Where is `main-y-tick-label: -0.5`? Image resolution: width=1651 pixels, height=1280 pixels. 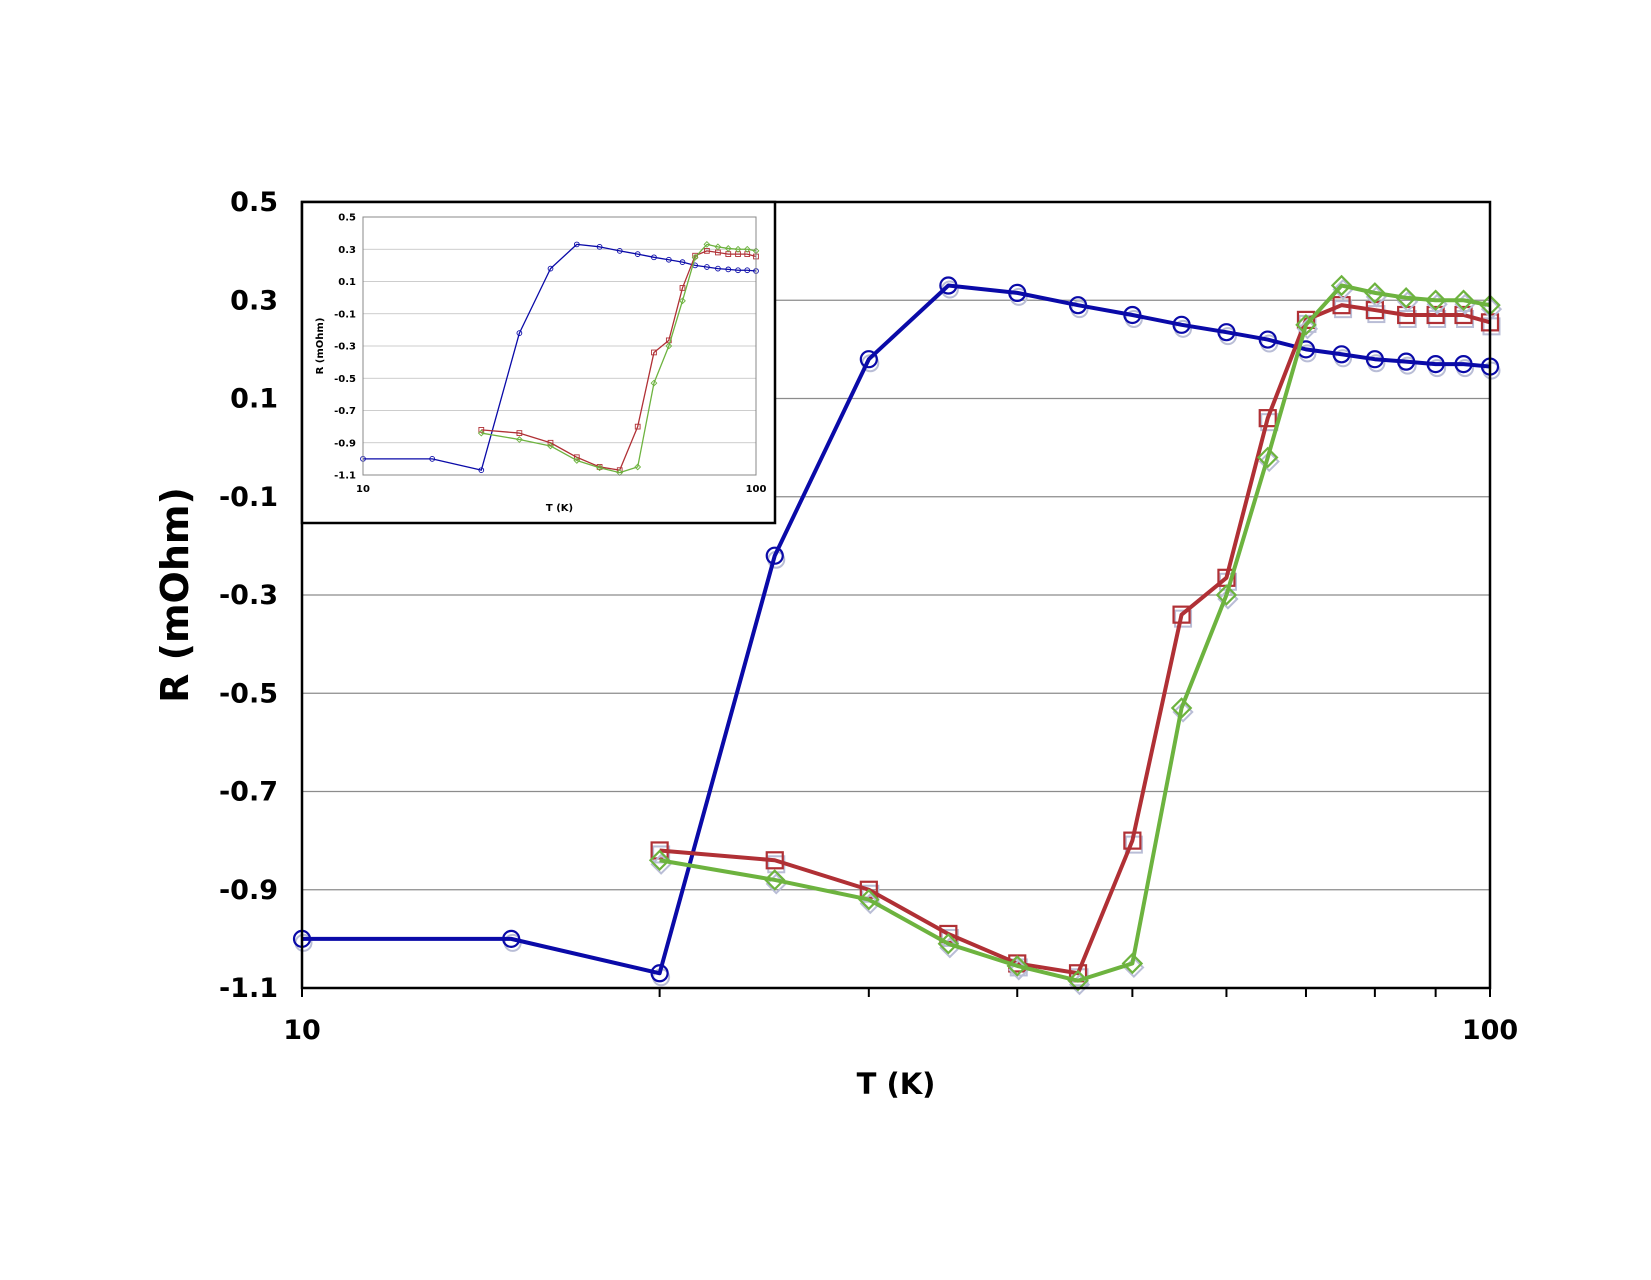 main-y-tick-label: -0.5 is located at coordinates (248, 693).